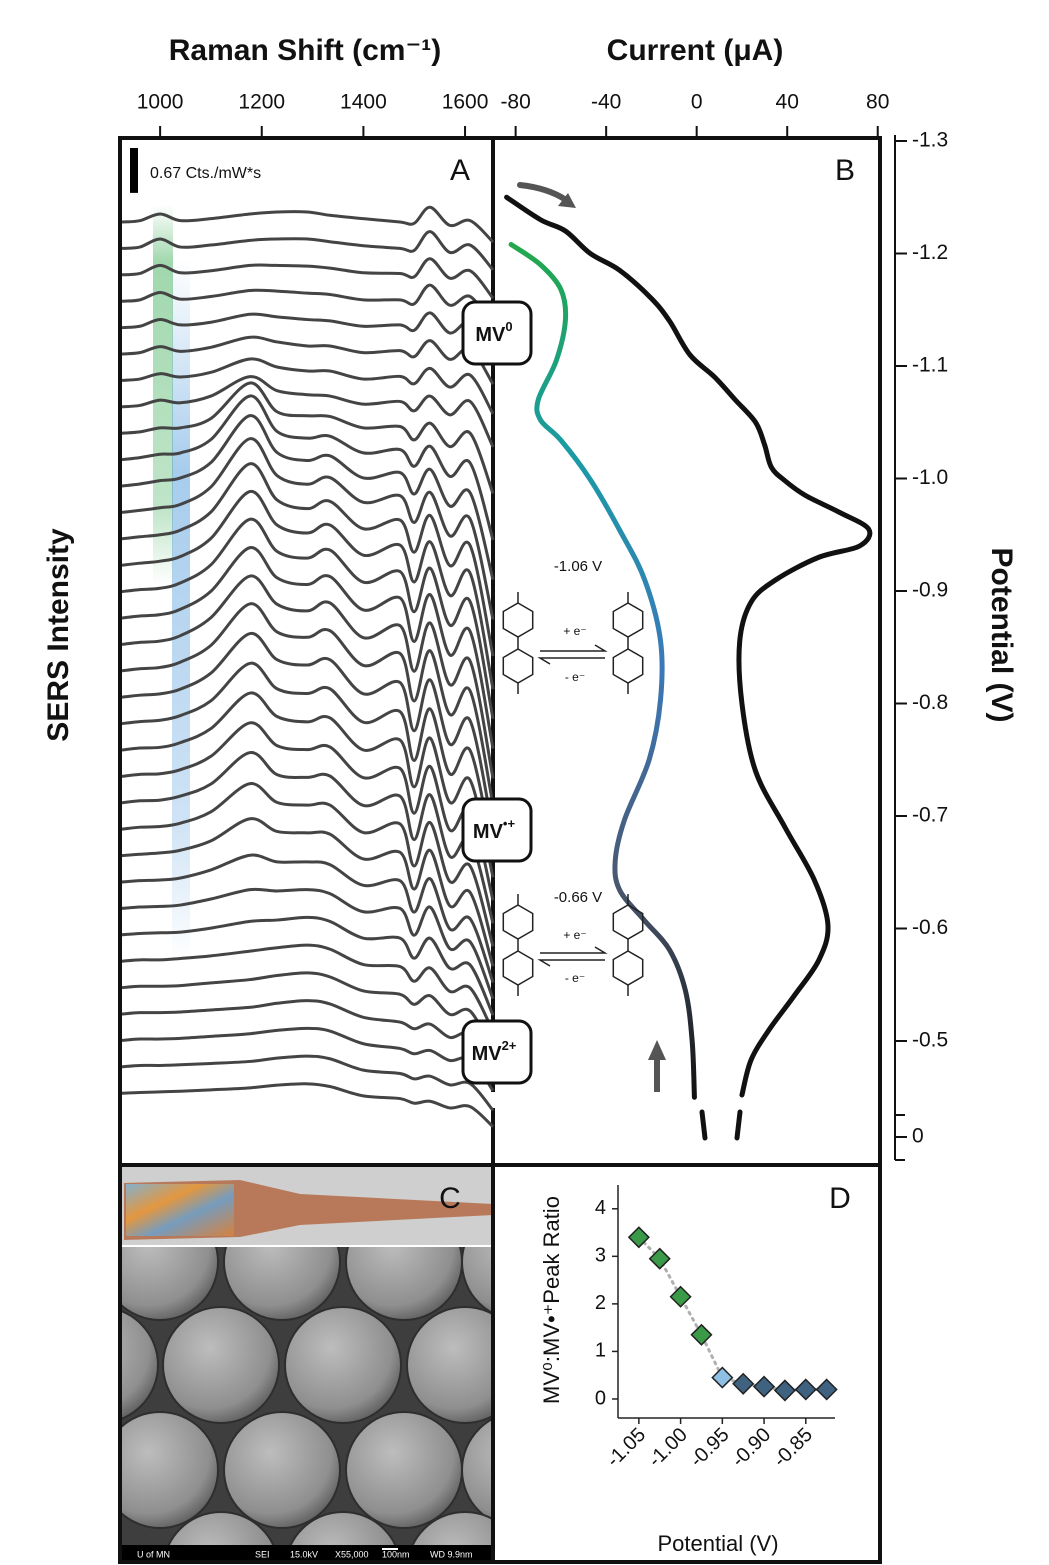  I want to click on y-tick-label: -0.7, so click(930, 815).